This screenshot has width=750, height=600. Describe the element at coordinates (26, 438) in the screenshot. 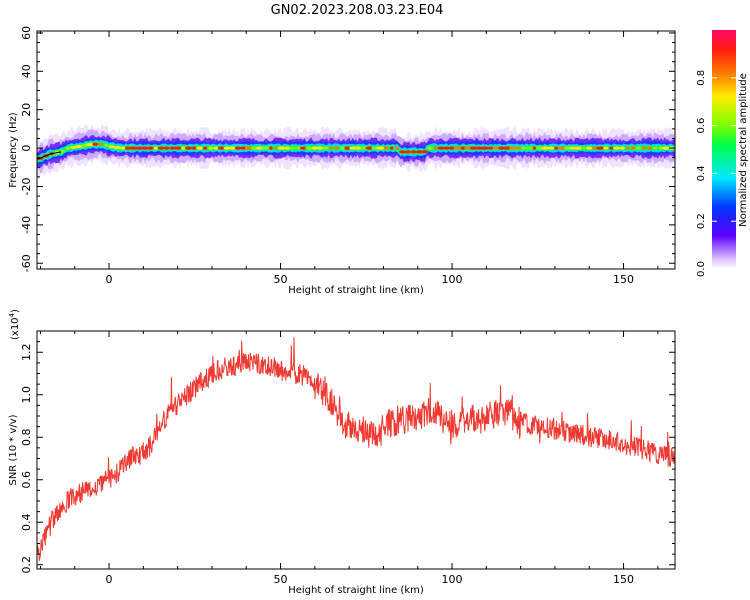

I see `y-tick-label: 0.8` at that location.